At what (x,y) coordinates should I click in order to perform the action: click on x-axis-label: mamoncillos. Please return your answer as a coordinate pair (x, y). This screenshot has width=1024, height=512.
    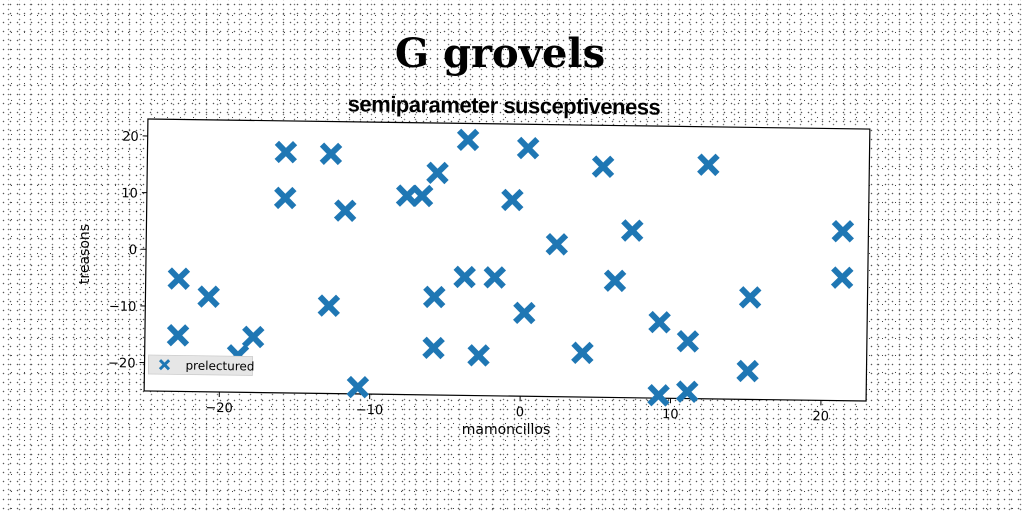
    Looking at the image, I should click on (506, 430).